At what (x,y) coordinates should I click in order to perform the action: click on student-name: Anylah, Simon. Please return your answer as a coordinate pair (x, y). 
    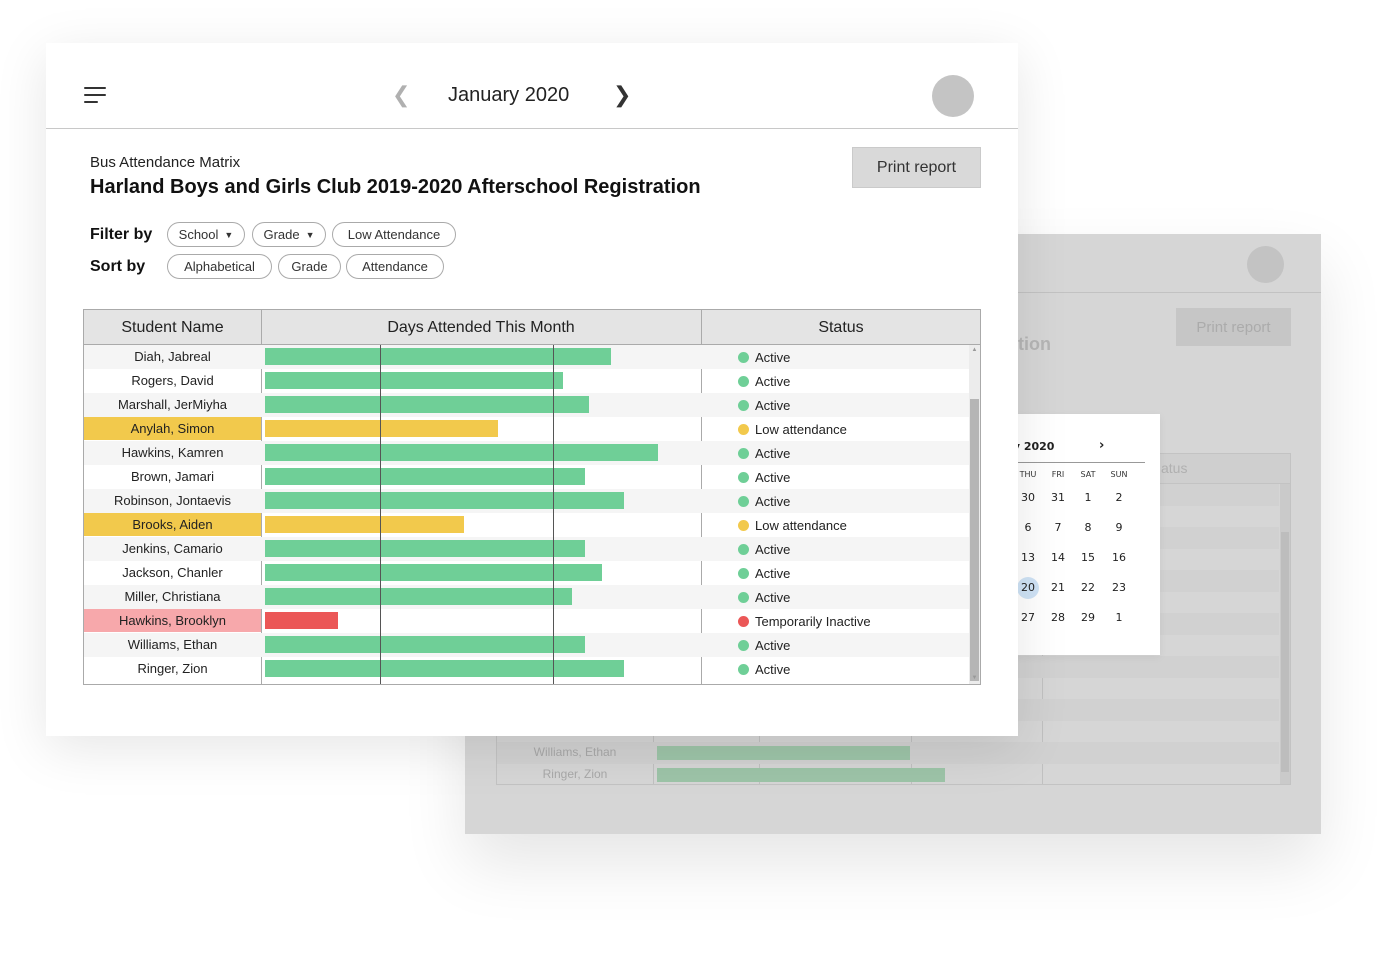
    Looking at the image, I should click on (172, 428).